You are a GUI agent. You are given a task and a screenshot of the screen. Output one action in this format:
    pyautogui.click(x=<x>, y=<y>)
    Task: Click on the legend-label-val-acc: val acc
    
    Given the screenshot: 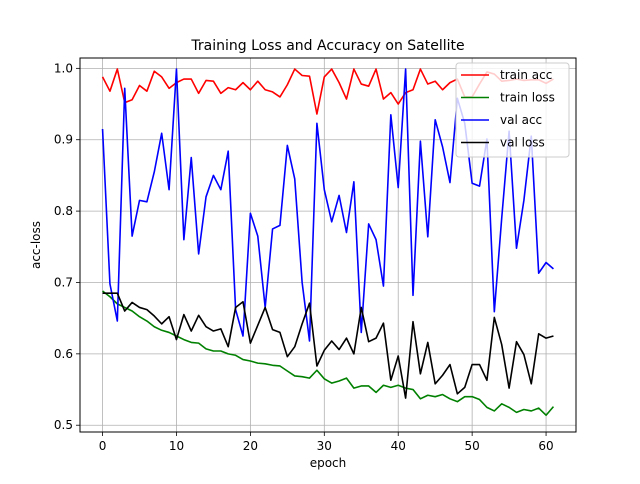 What is the action you would take?
    pyautogui.click(x=521, y=120)
    